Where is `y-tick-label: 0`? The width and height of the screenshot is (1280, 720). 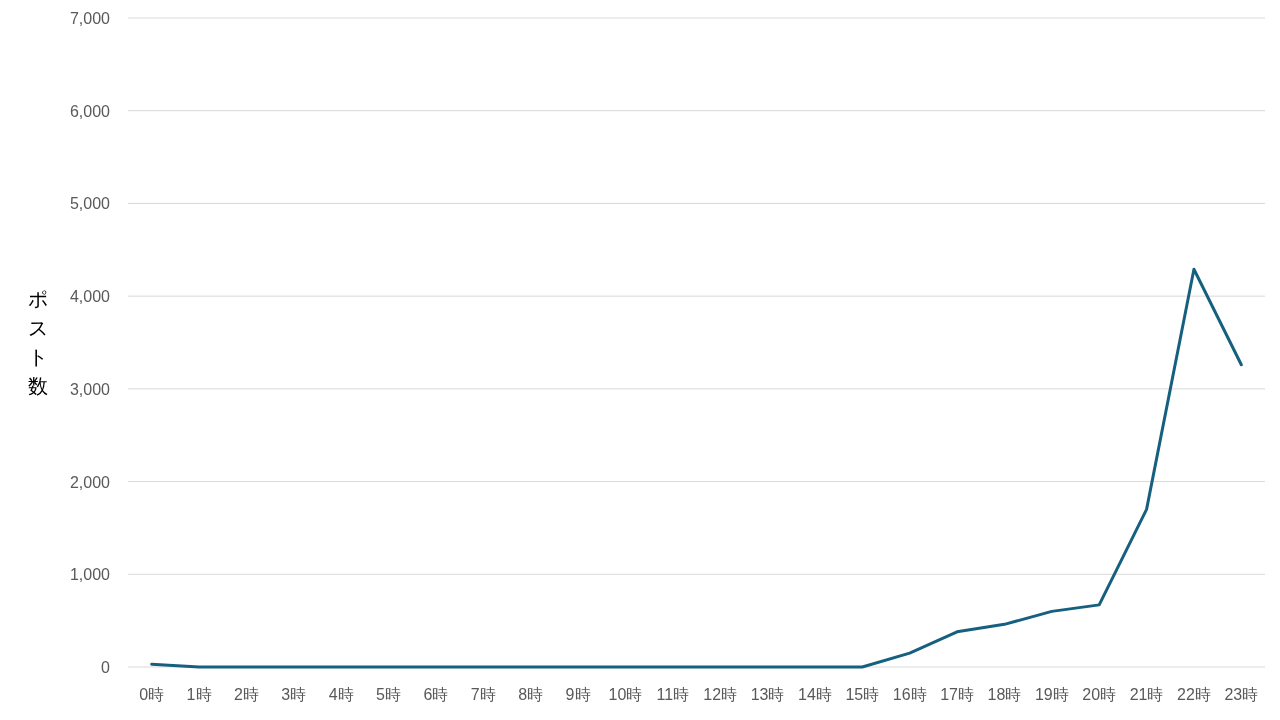 y-tick-label: 0 is located at coordinates (106, 667).